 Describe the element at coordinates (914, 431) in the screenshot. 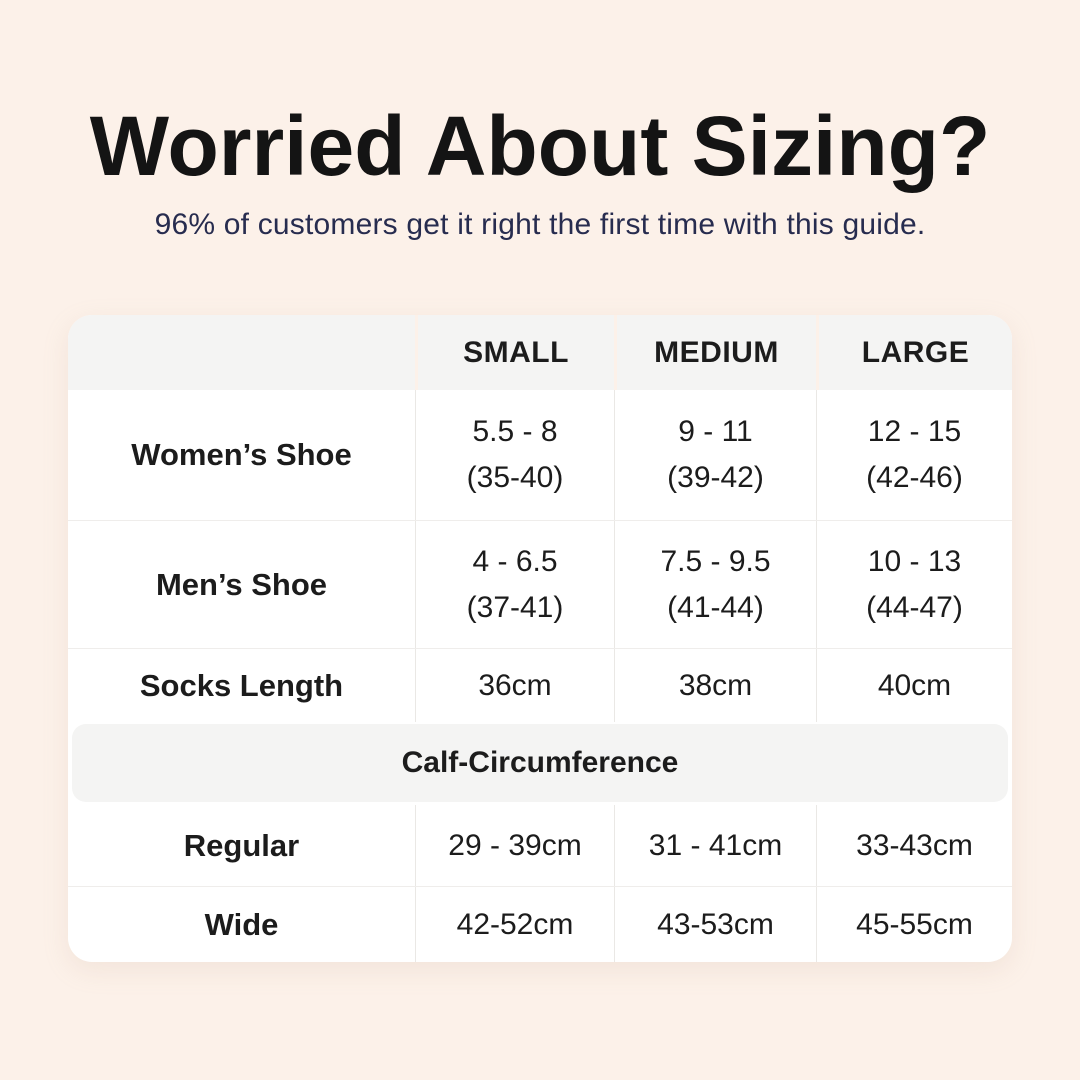

I see `size-value-us: 12 - 15` at that location.